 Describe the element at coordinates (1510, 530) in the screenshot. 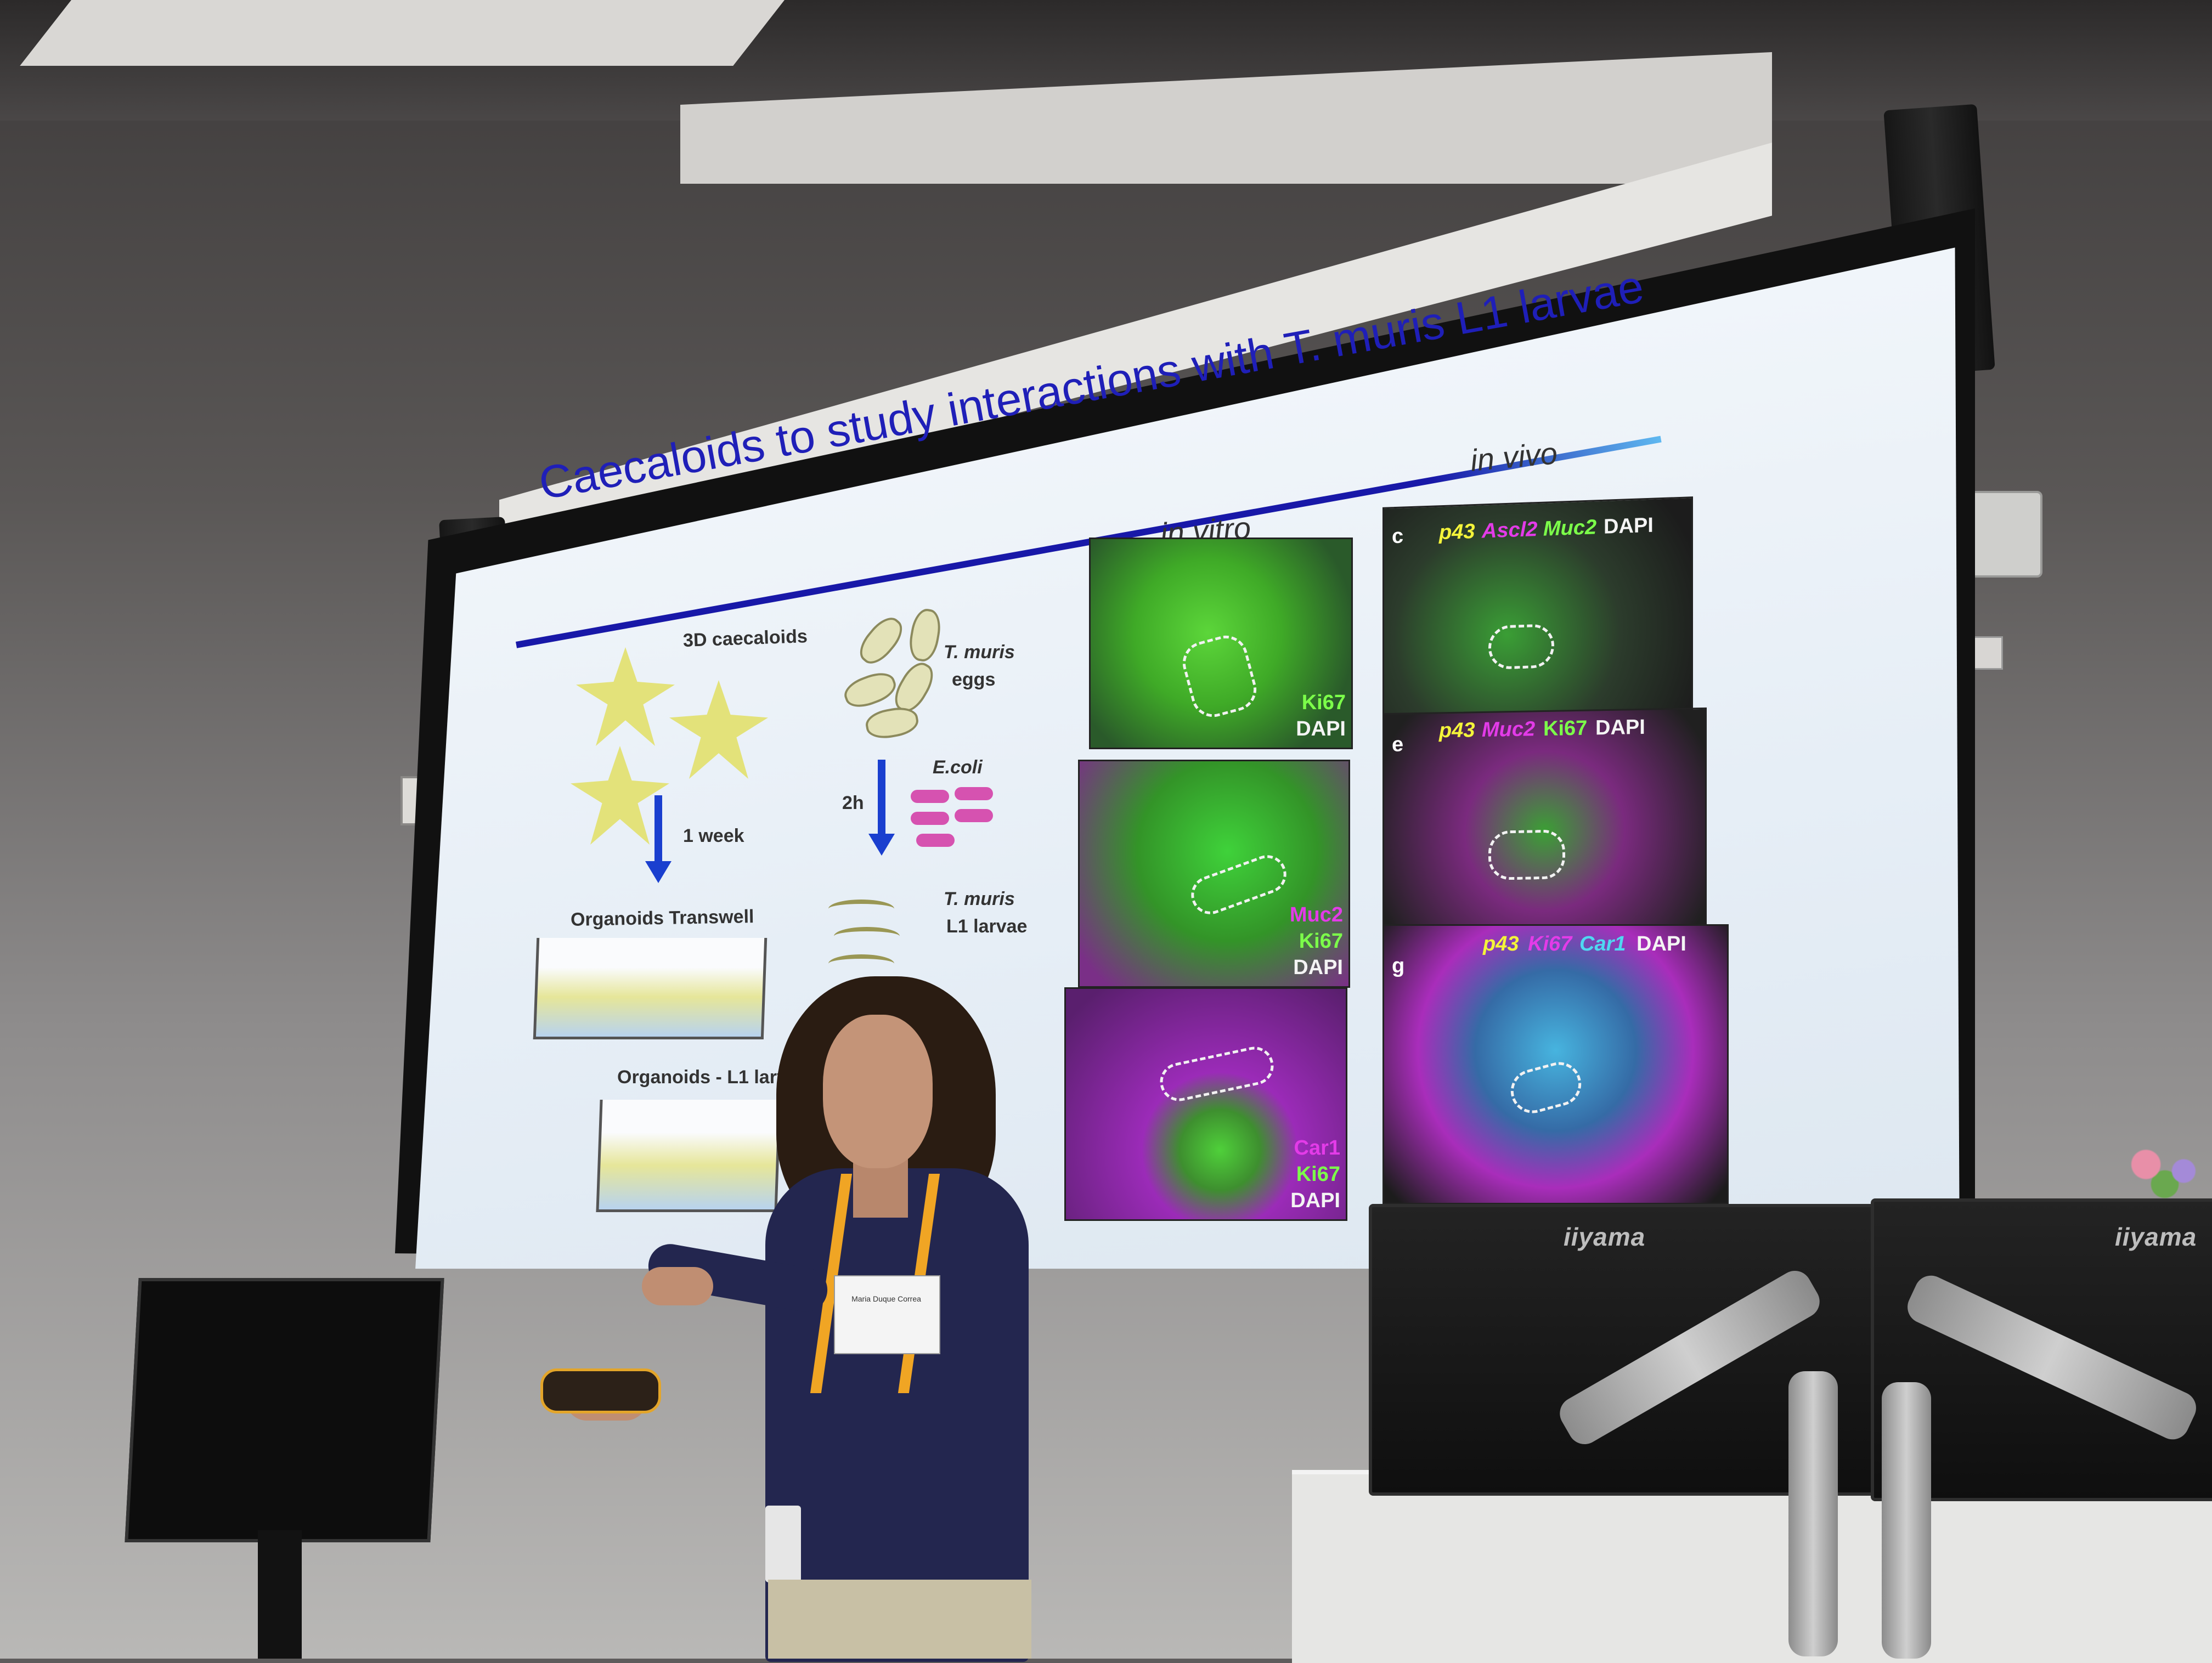

I see `stain-label-ascl2: Ascl2` at that location.